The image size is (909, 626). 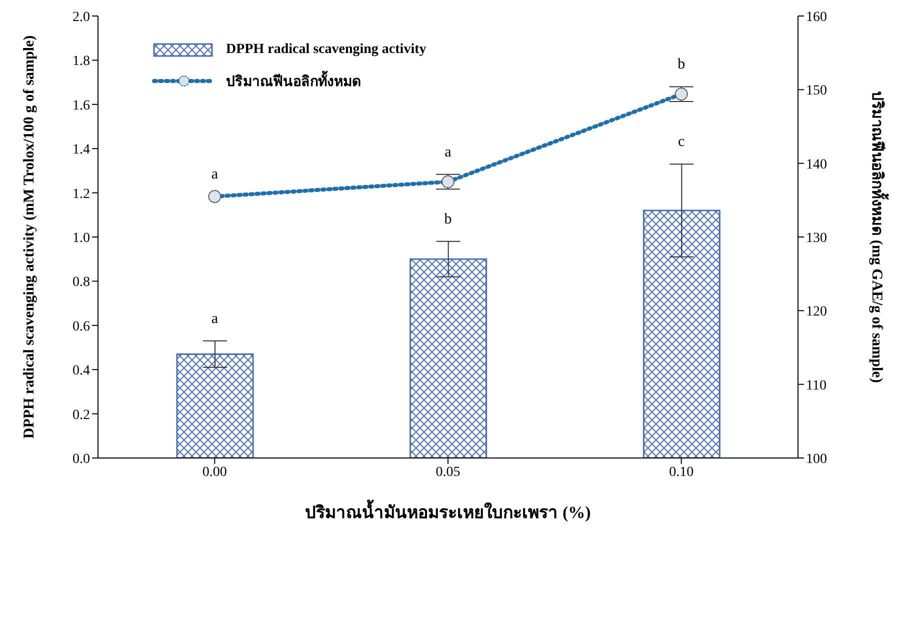 I want to click on legend-label: ปริมาณฟีนอลิกทั้งหมด, so click(x=293, y=81).